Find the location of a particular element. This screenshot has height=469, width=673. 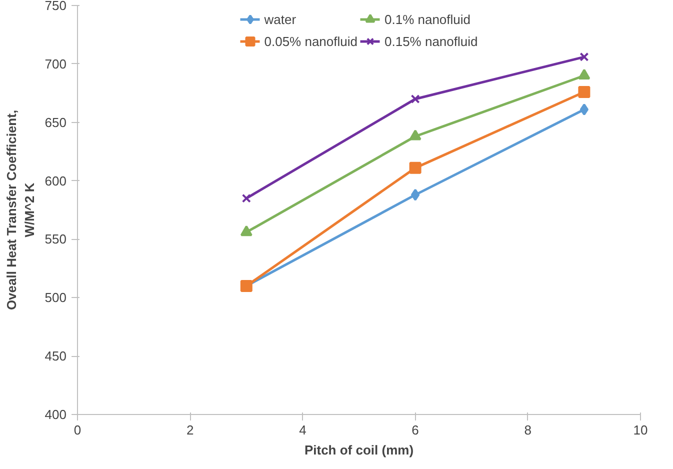

y-axis-title: Oveall Heat Transfer Coefficient, W/M^2 K is located at coordinates (20, 210).